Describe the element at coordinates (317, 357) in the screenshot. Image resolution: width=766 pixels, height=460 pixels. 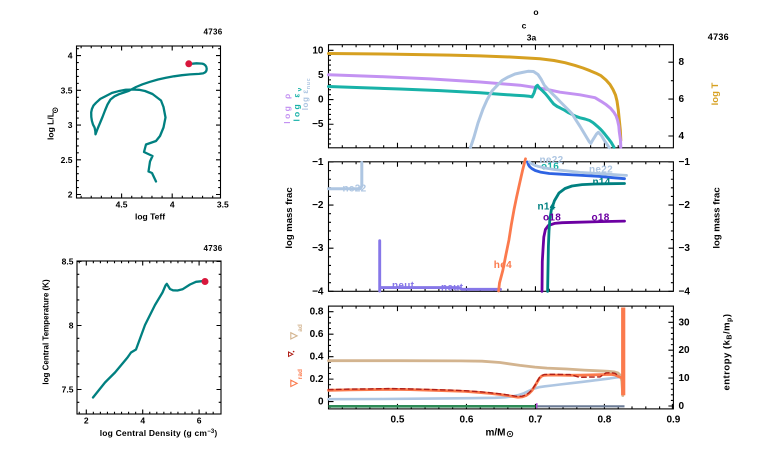
I see `svg-text: 0.4` at that location.